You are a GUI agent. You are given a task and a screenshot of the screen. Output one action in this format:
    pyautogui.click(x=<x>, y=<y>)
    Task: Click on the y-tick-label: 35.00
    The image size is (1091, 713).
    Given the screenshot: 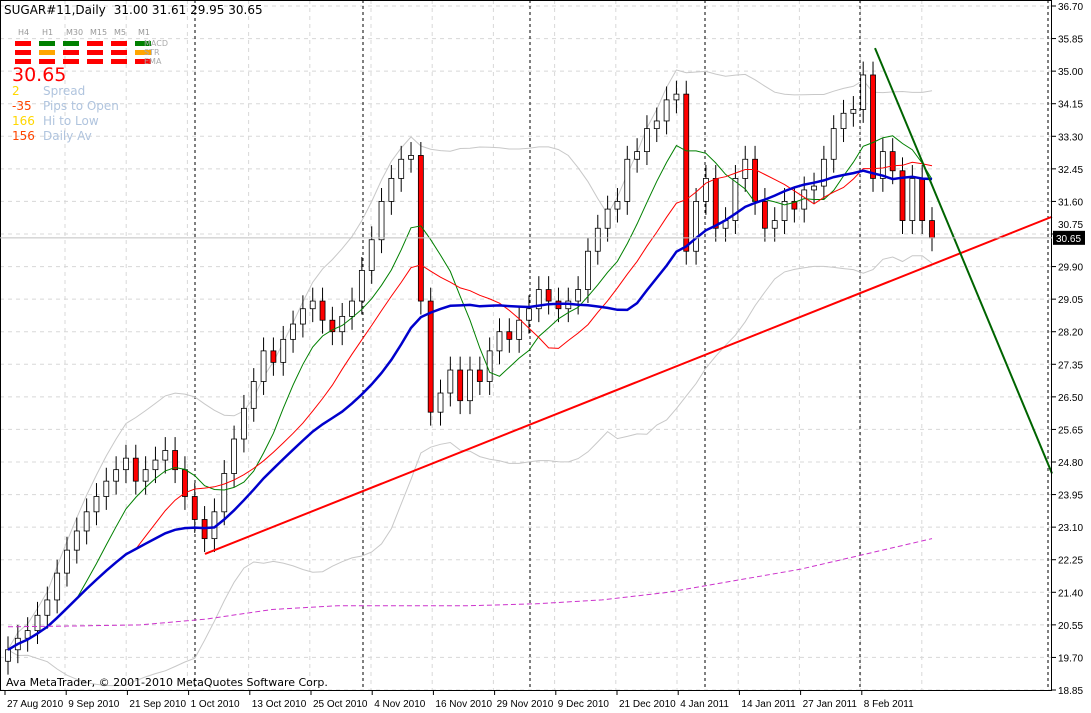 What is the action you would take?
    pyautogui.click(x=1070, y=72)
    